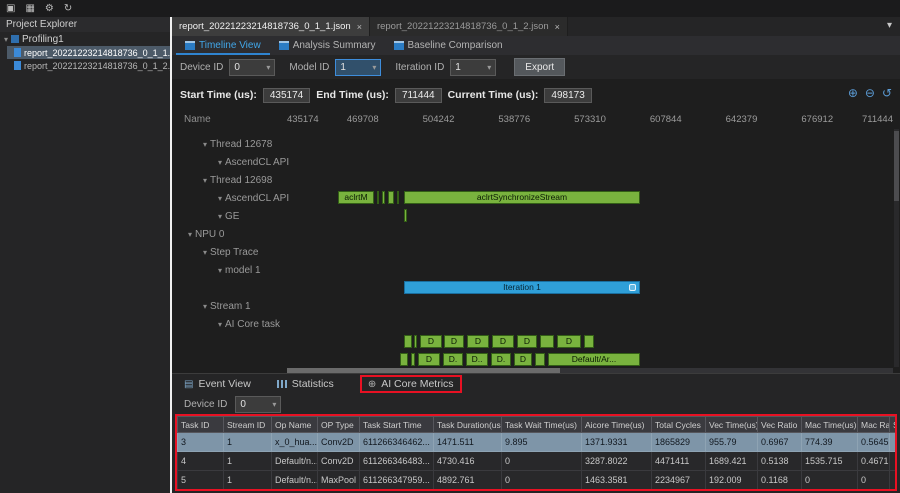 Image resolution: width=900 pixels, height=493 pixels. Describe the element at coordinates (852, 93) in the screenshot. I see `zoom-in-icon: ⊕` at that location.